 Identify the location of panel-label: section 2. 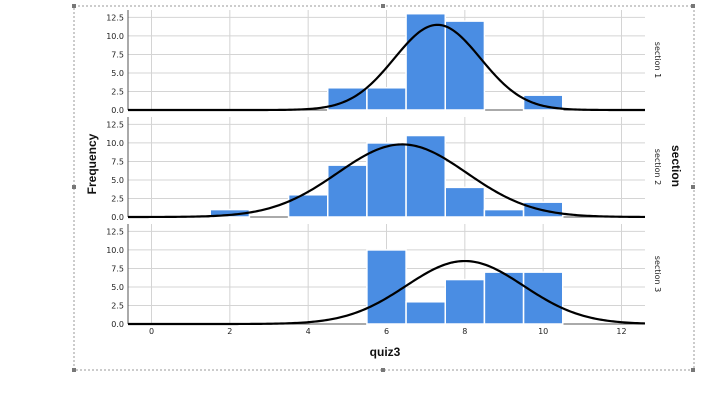
(657, 167).